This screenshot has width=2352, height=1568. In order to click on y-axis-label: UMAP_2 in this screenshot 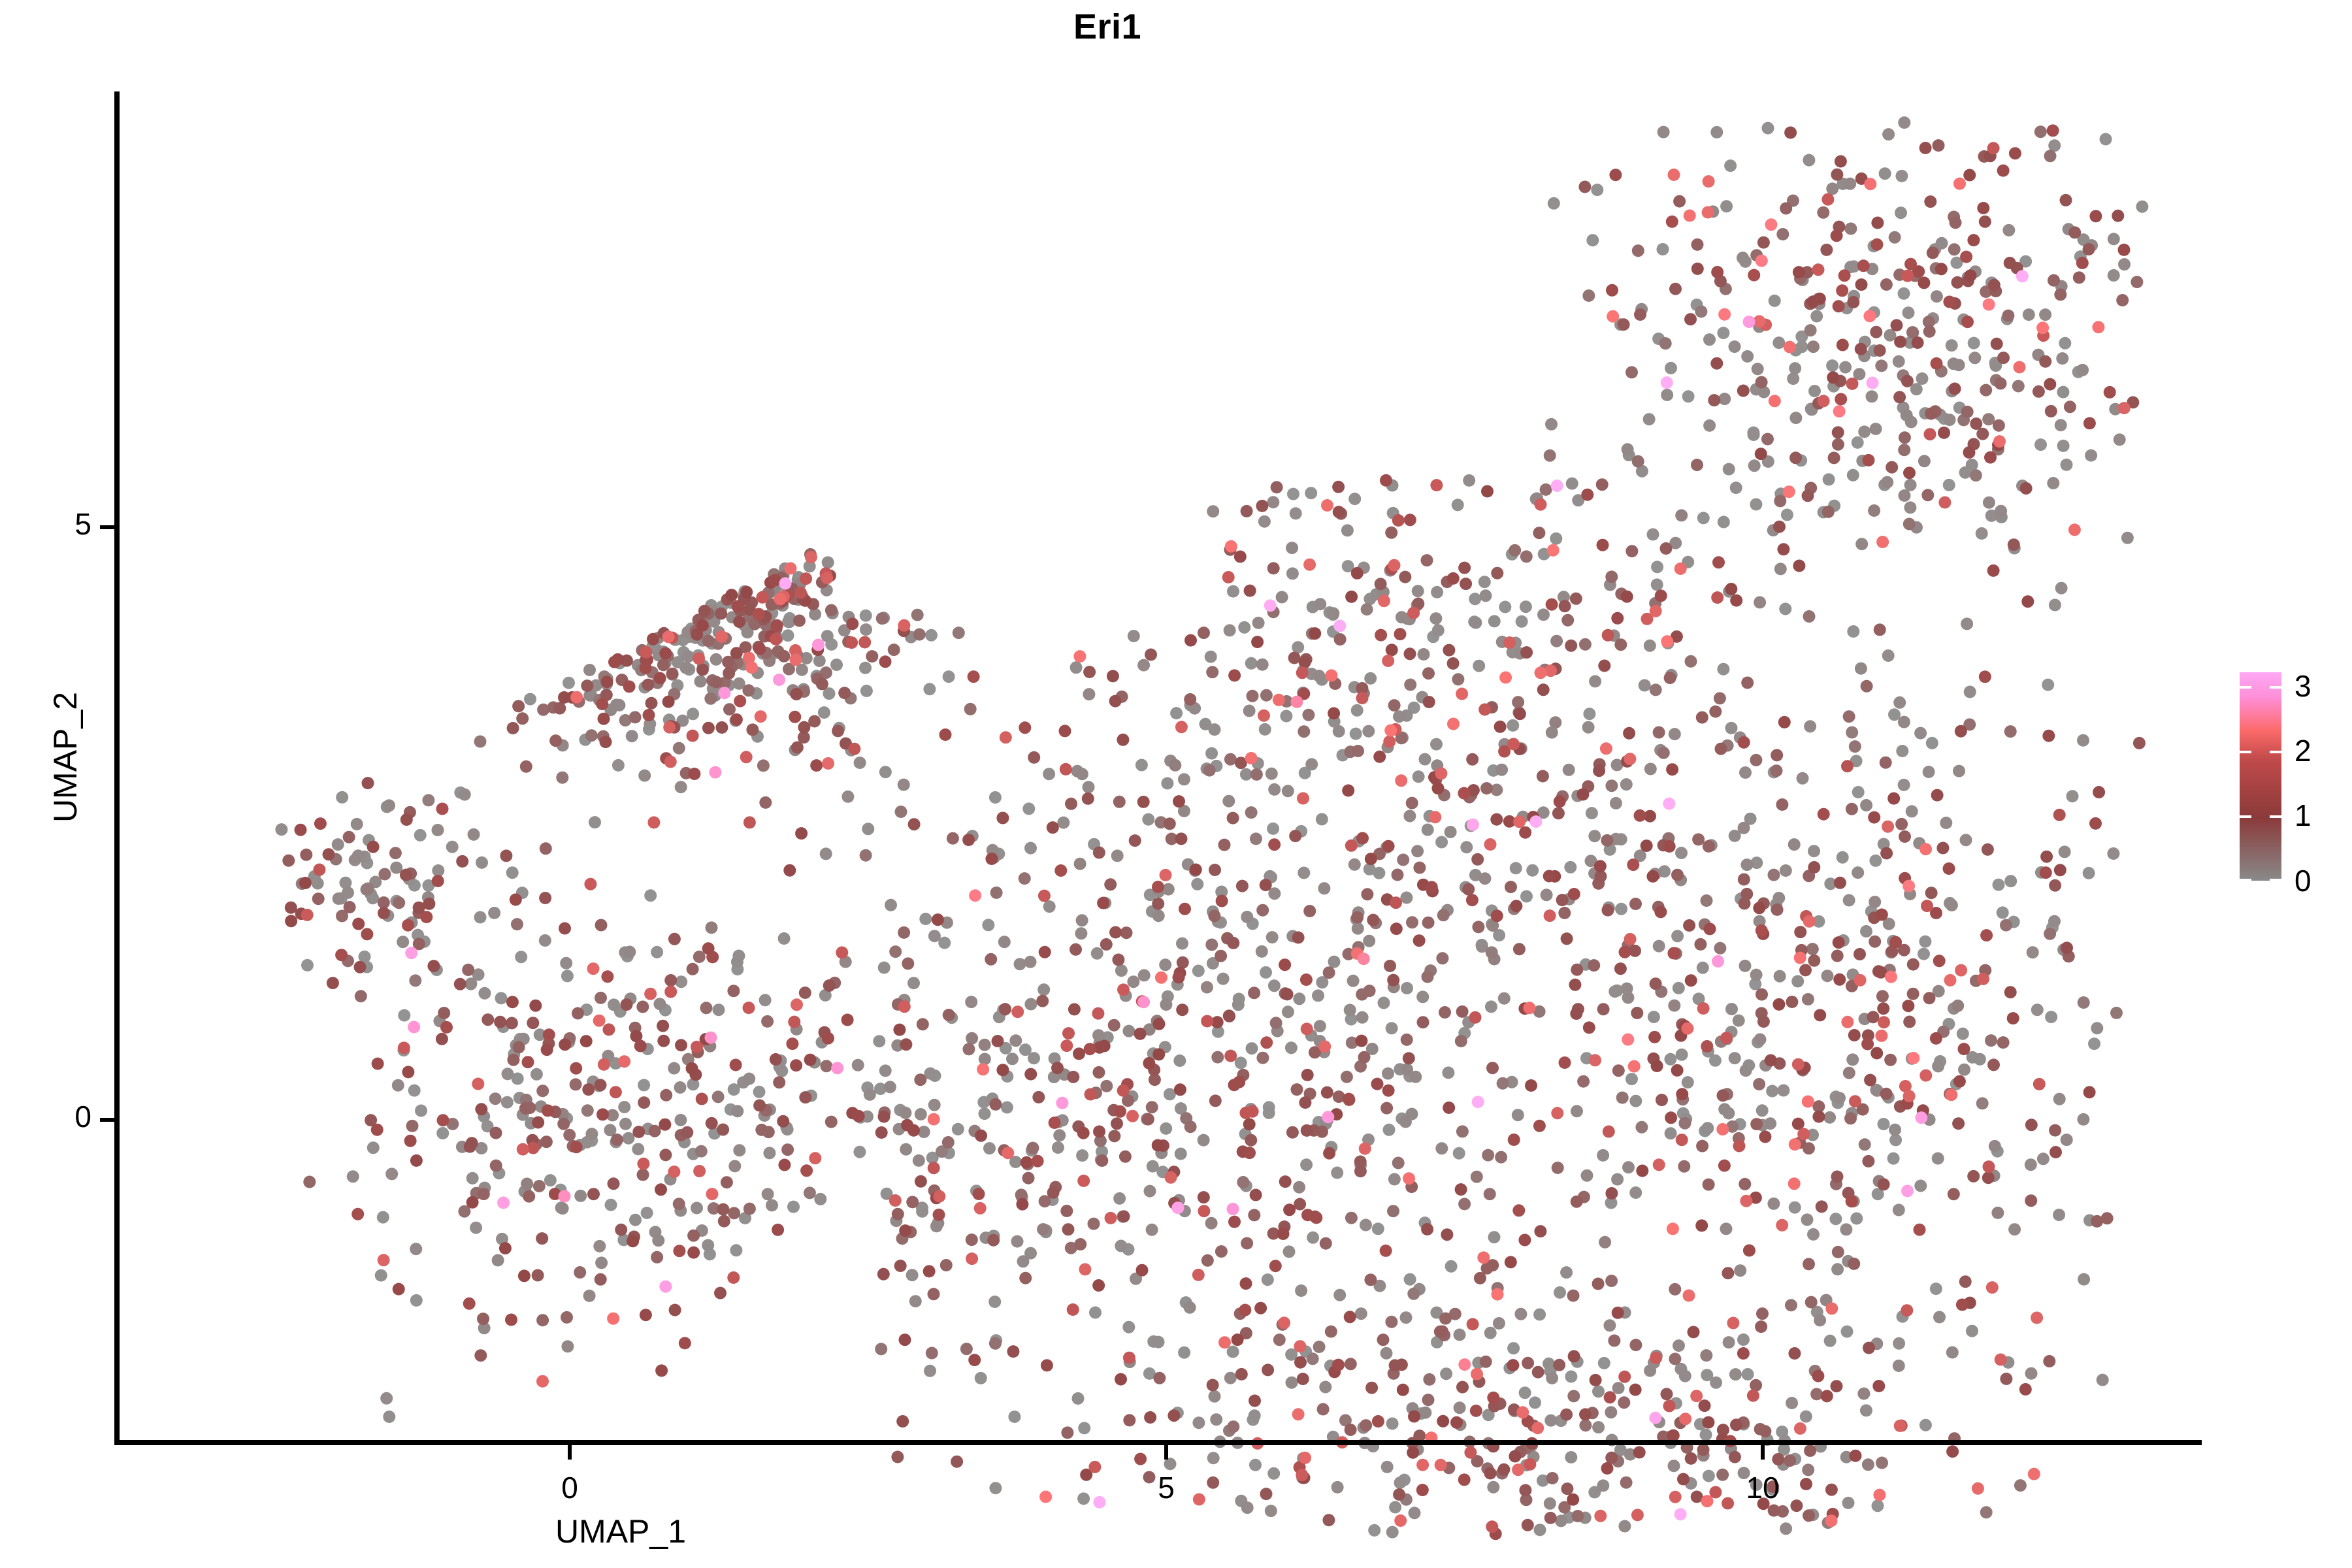, I will do `click(65, 757)`.